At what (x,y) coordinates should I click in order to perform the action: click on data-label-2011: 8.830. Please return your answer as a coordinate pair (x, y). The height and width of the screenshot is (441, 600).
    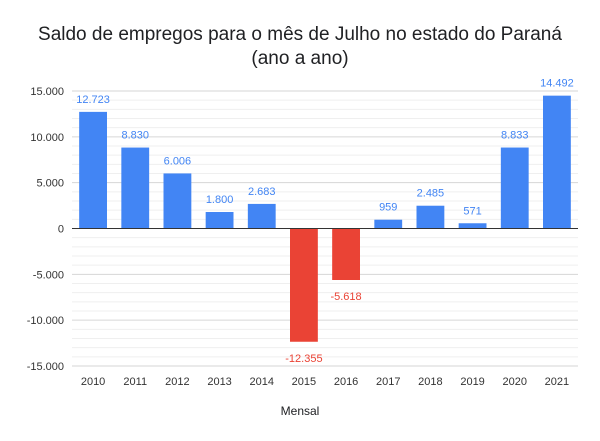
    Looking at the image, I should click on (135, 136).